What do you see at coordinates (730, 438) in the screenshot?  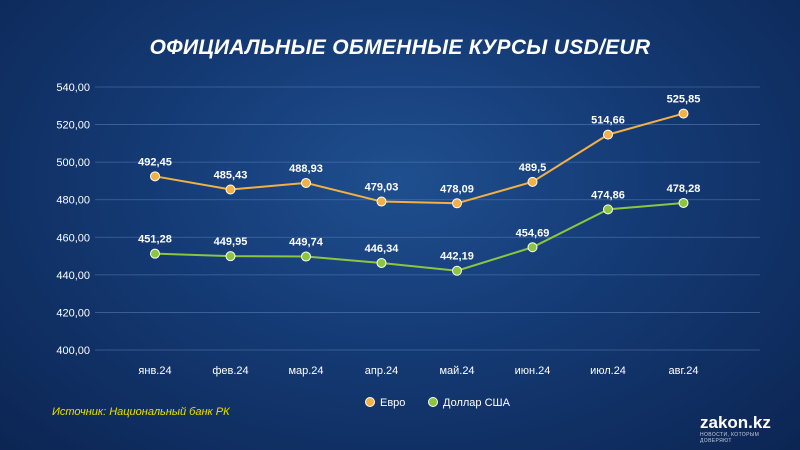 I see `brand-tagline: НОВОСТИ, КОТОРЫМ ДОВЕРЯЮТ` at bounding box center [730, 438].